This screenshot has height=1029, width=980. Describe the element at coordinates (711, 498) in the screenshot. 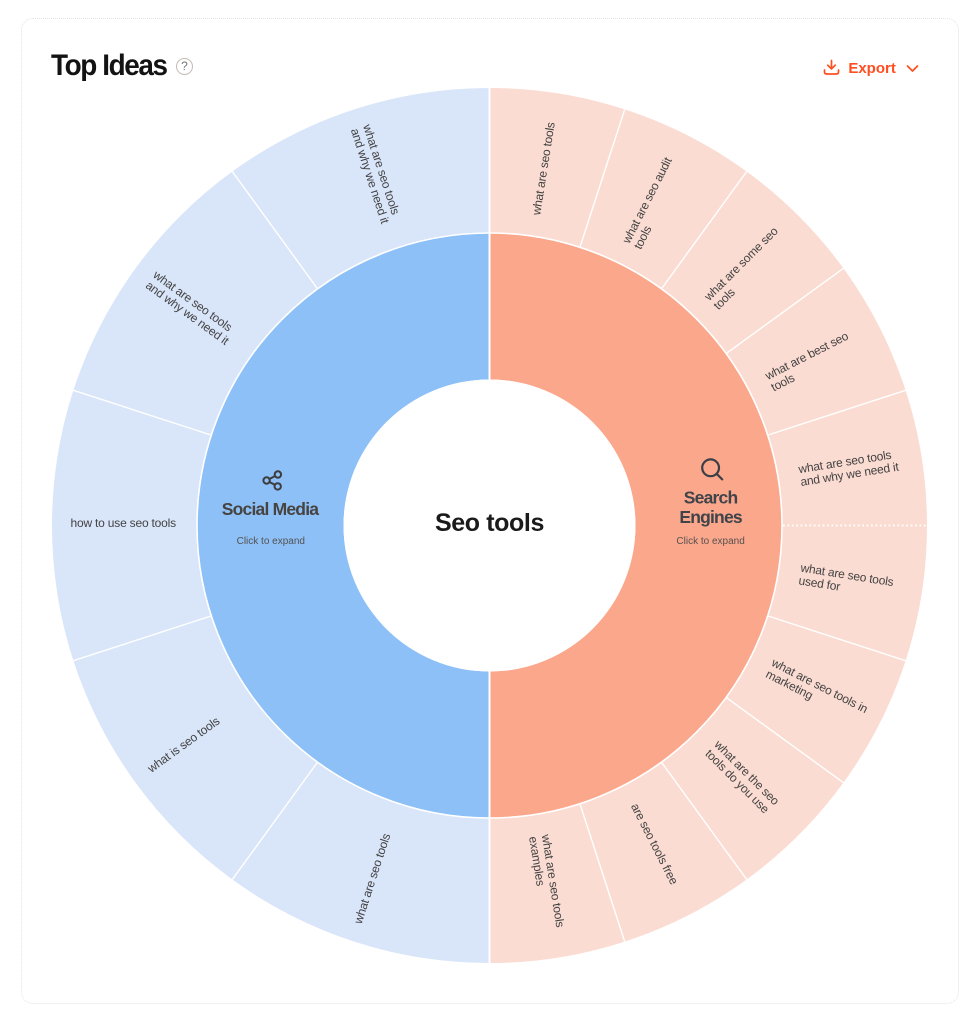

I see `svg-text: Search` at that location.